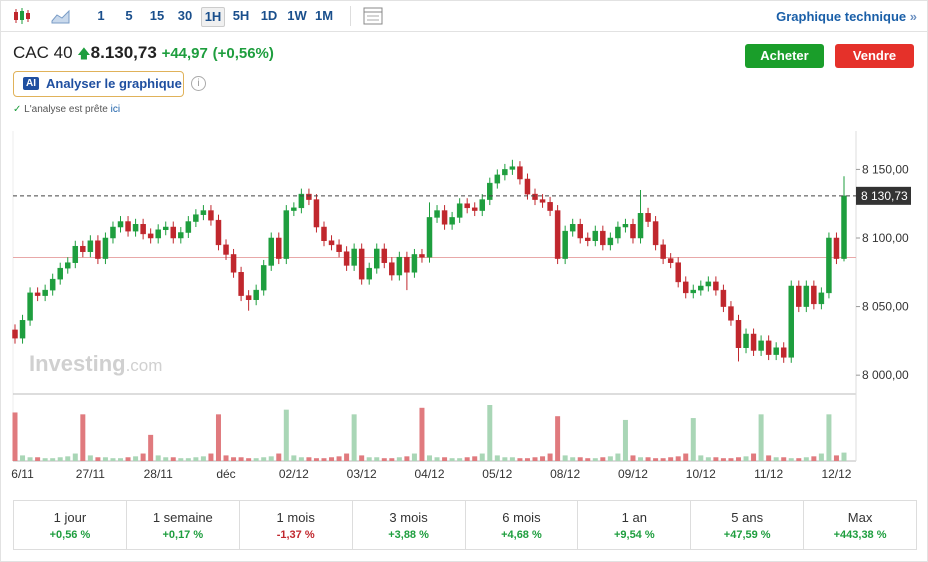  Describe the element at coordinates (295, 525) in the screenshot. I see `performance-cell: 1 mois -1,37 %` at that location.